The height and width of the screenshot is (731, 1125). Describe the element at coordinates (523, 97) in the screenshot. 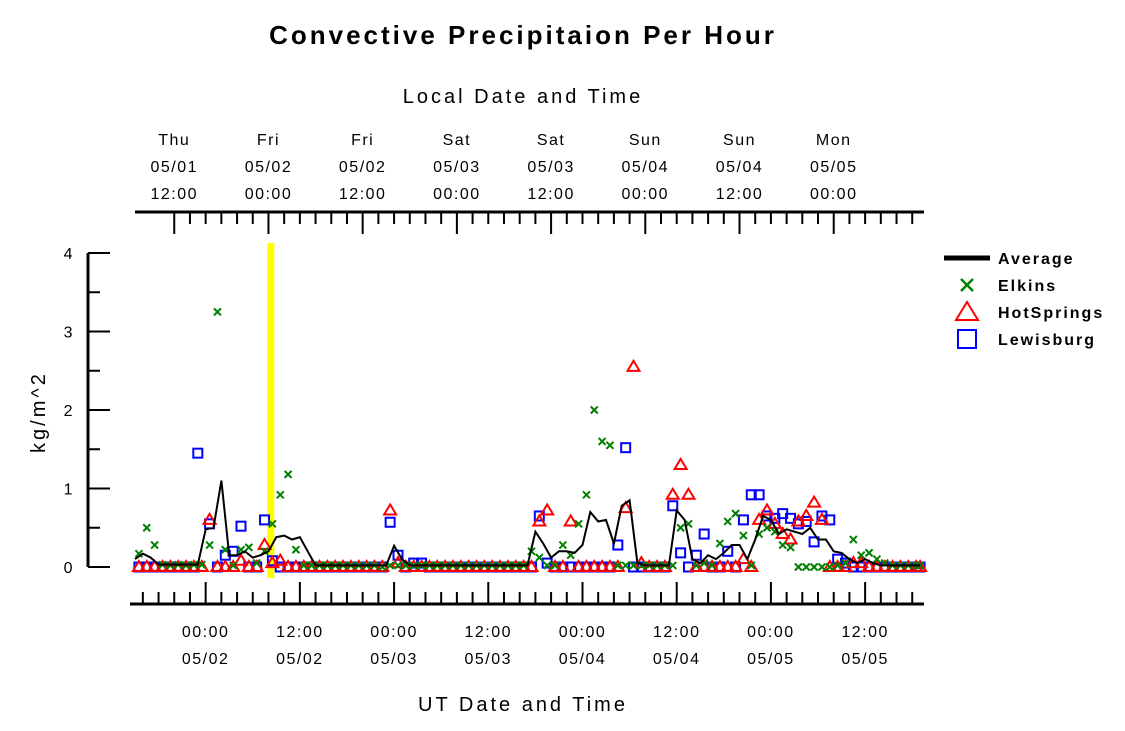

I see `top-axis-title: Local Date and Time` at that location.